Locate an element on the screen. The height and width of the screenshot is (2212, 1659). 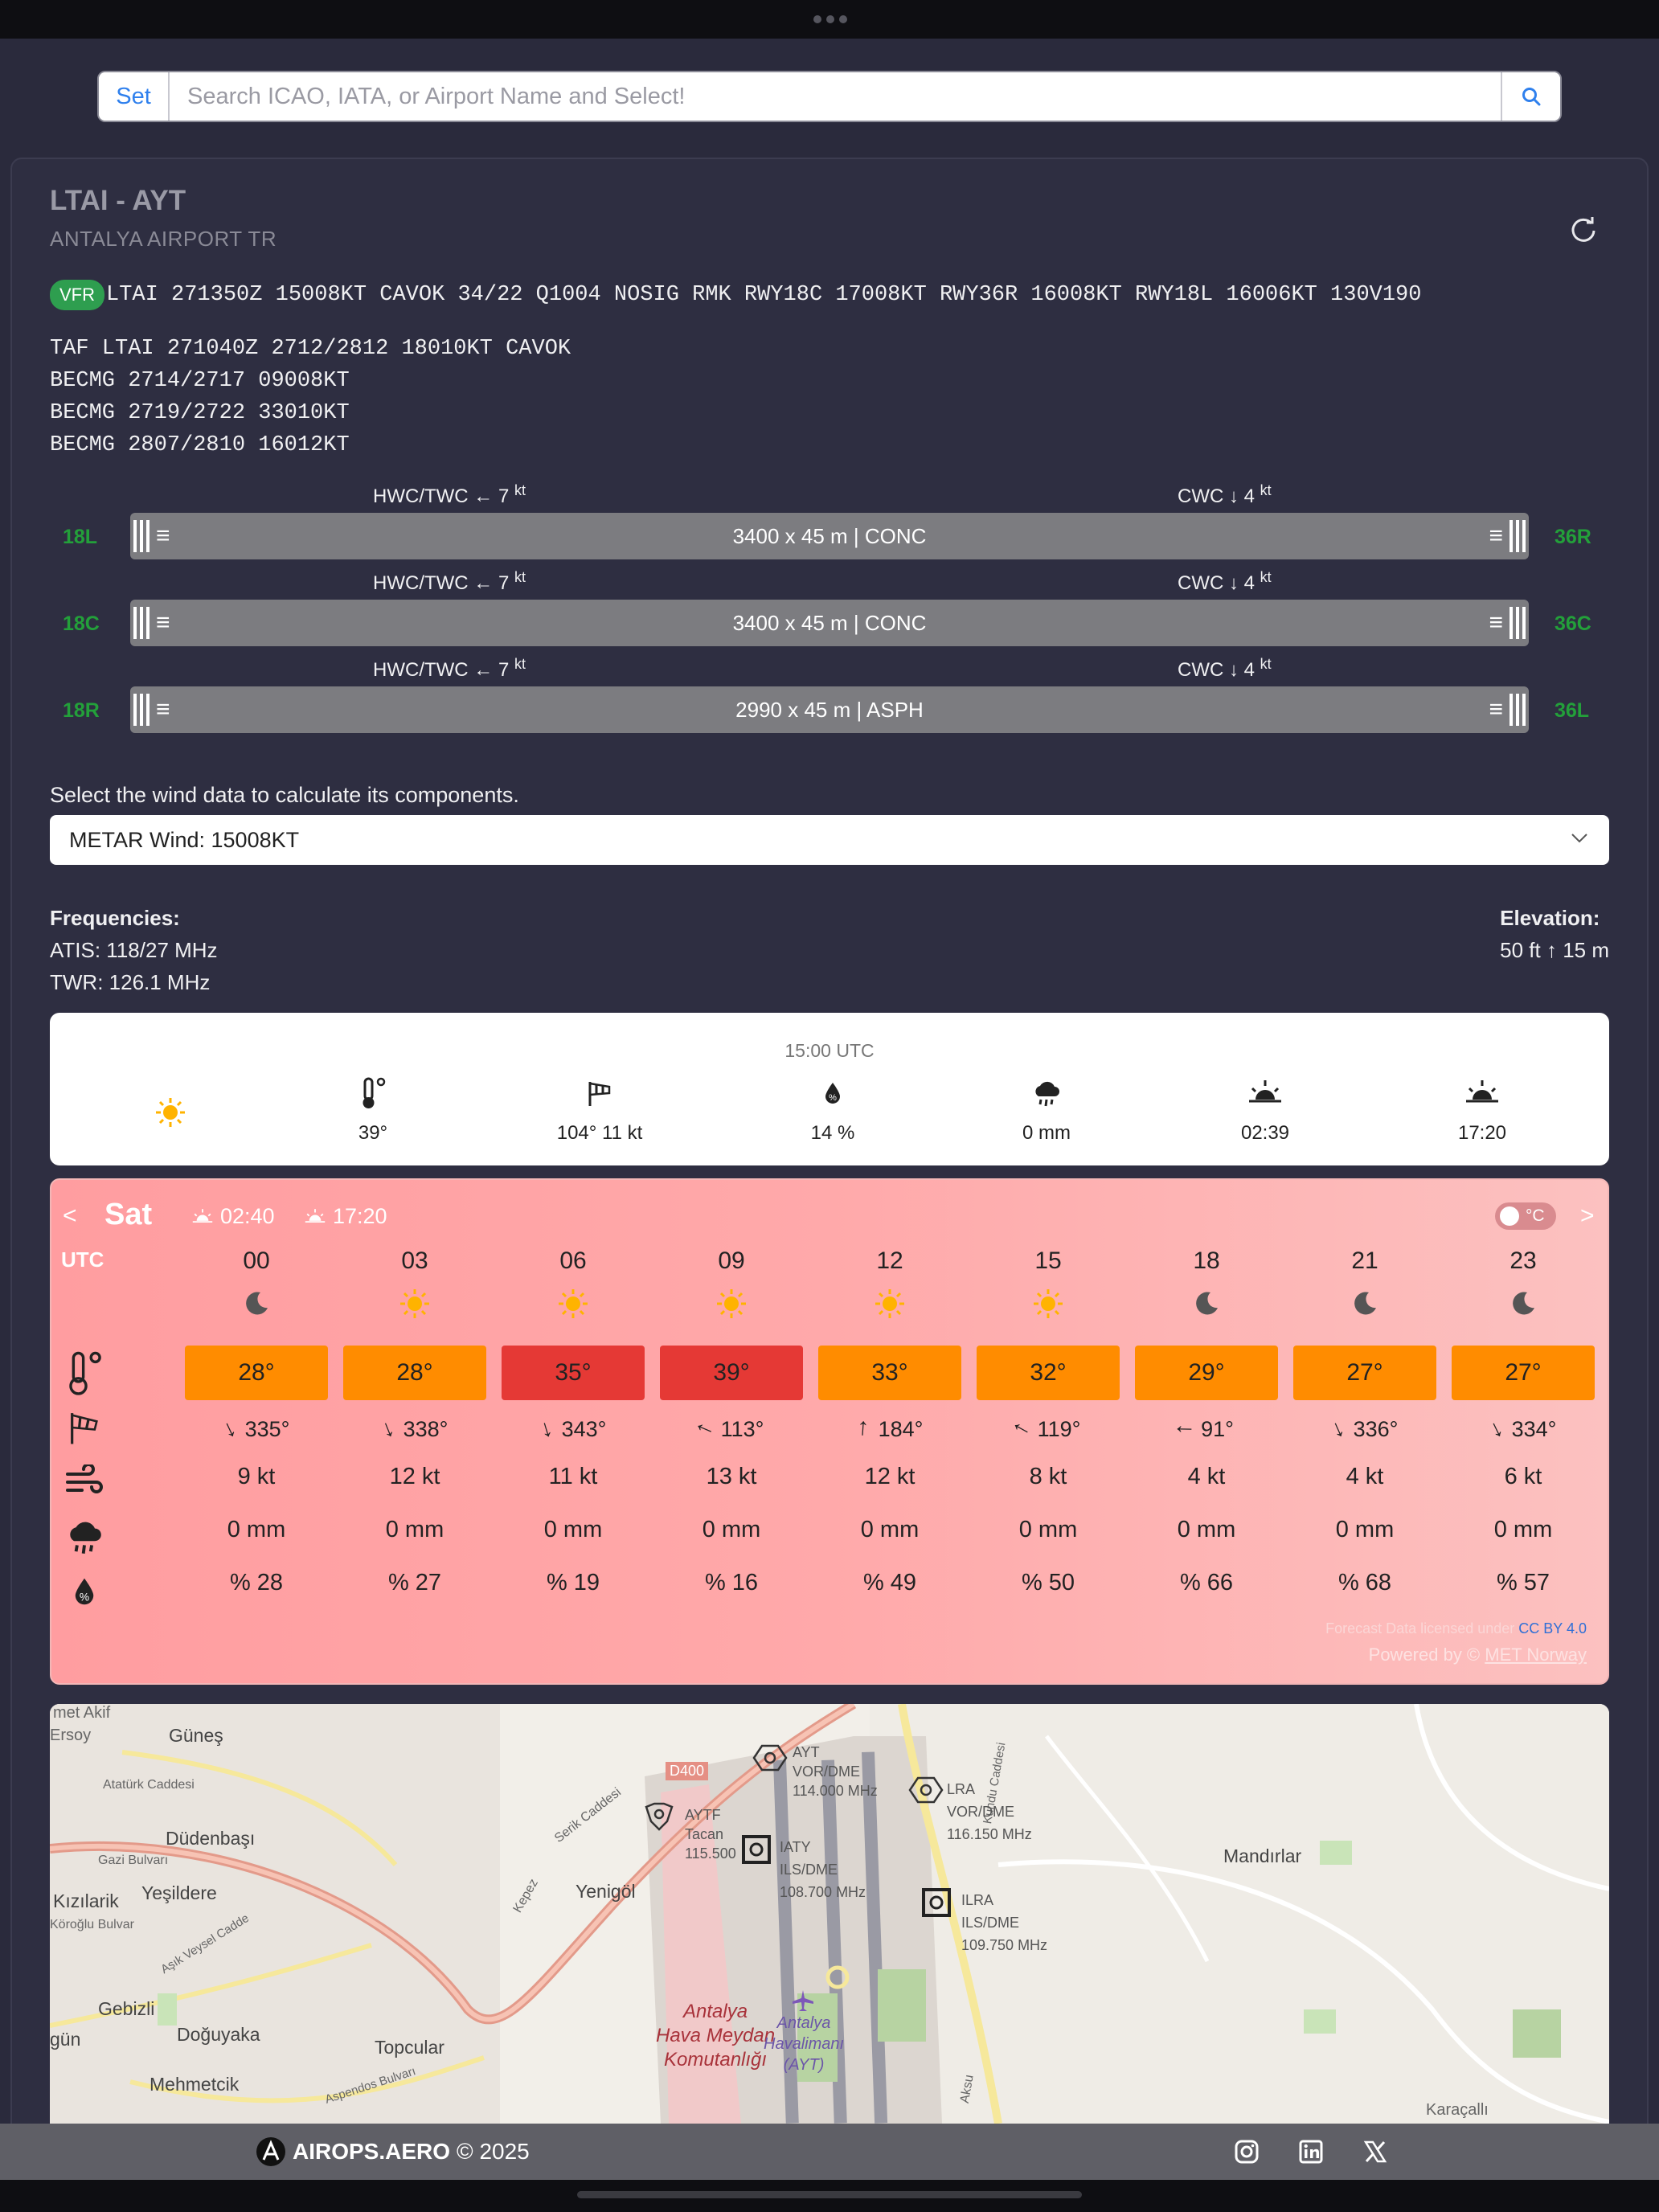
linkedin-link is located at coordinates (1311, 2151).